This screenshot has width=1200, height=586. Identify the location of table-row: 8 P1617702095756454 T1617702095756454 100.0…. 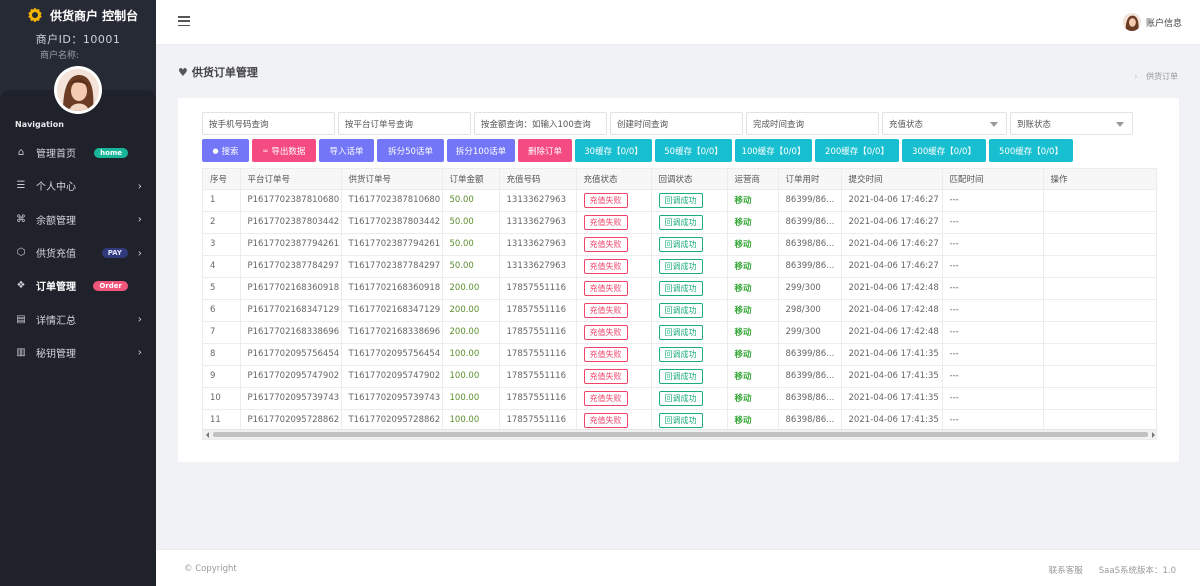
(679, 354).